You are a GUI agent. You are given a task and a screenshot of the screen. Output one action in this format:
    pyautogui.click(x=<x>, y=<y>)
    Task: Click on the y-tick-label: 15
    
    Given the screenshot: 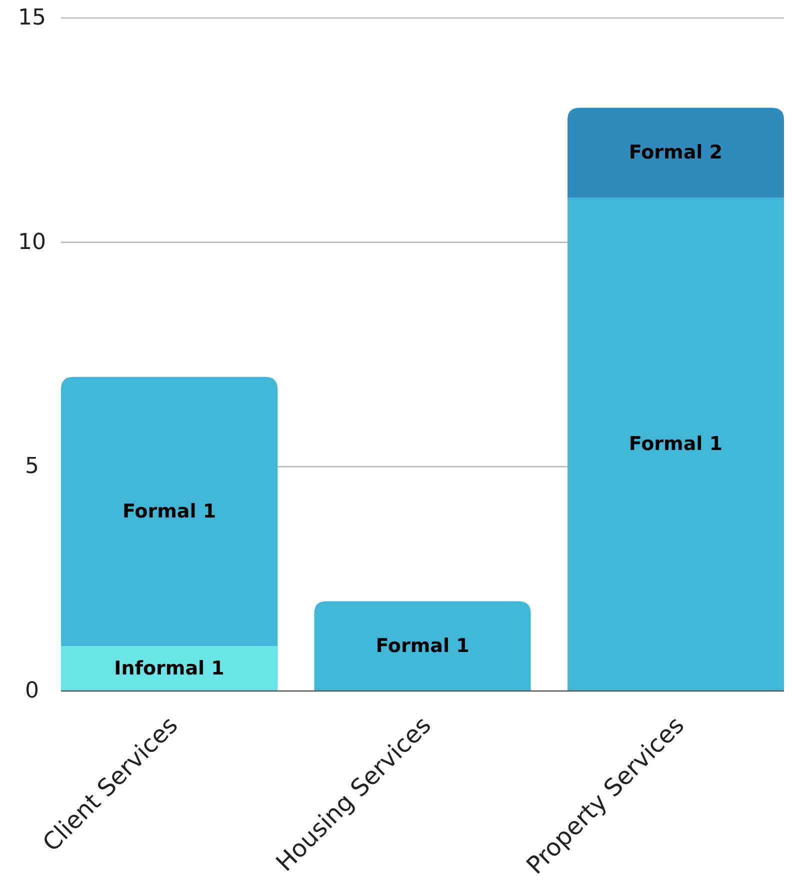 What is the action you would take?
    pyautogui.click(x=32, y=18)
    